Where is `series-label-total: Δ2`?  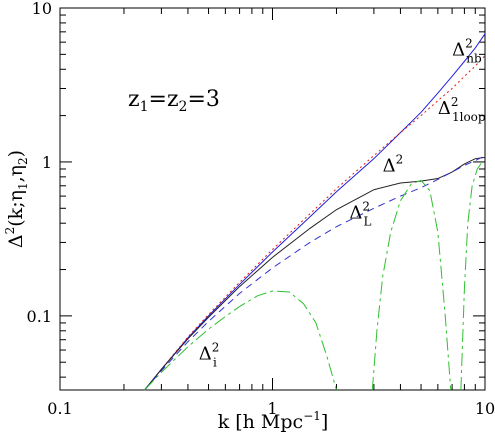 series-label-total: Δ2 is located at coordinates (393, 164).